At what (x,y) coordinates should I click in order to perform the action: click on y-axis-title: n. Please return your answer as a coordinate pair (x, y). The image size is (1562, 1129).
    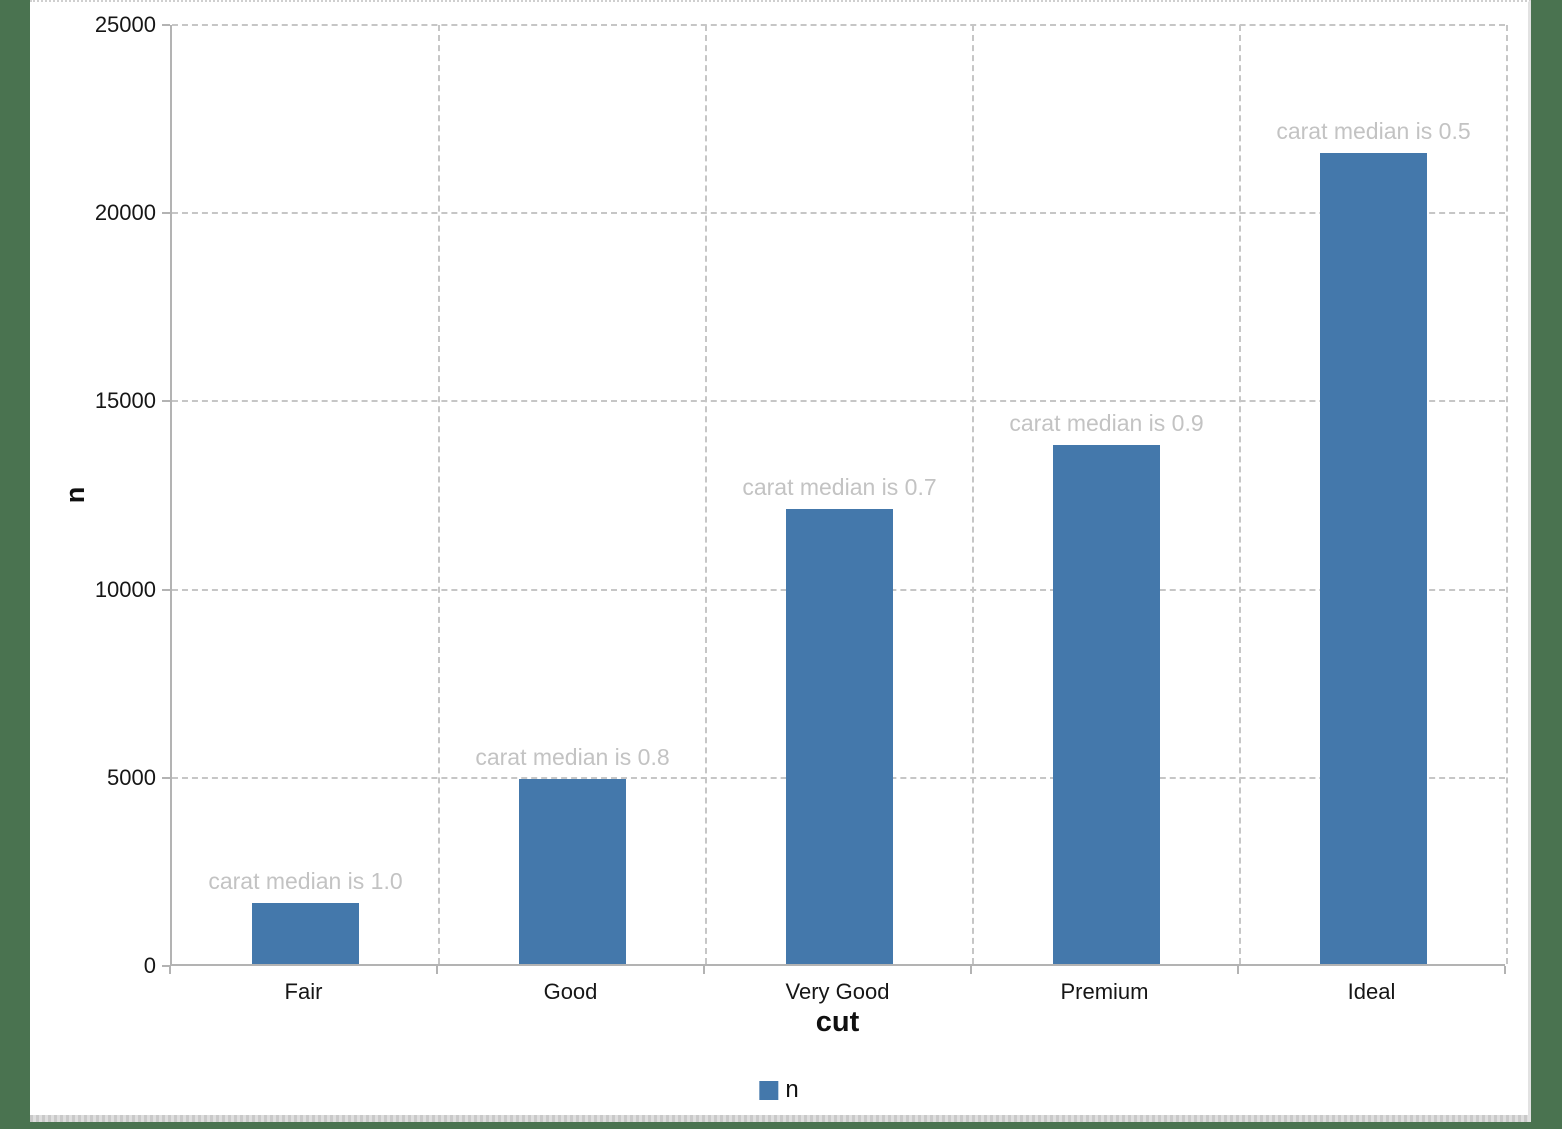
    Looking at the image, I should click on (74, 495).